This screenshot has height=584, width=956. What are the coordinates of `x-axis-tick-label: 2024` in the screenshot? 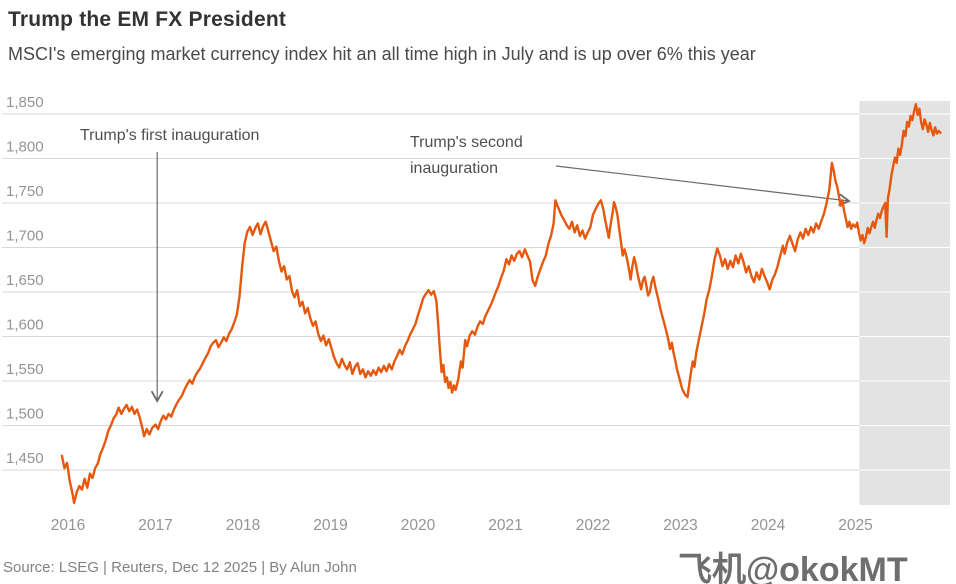 It's located at (768, 525).